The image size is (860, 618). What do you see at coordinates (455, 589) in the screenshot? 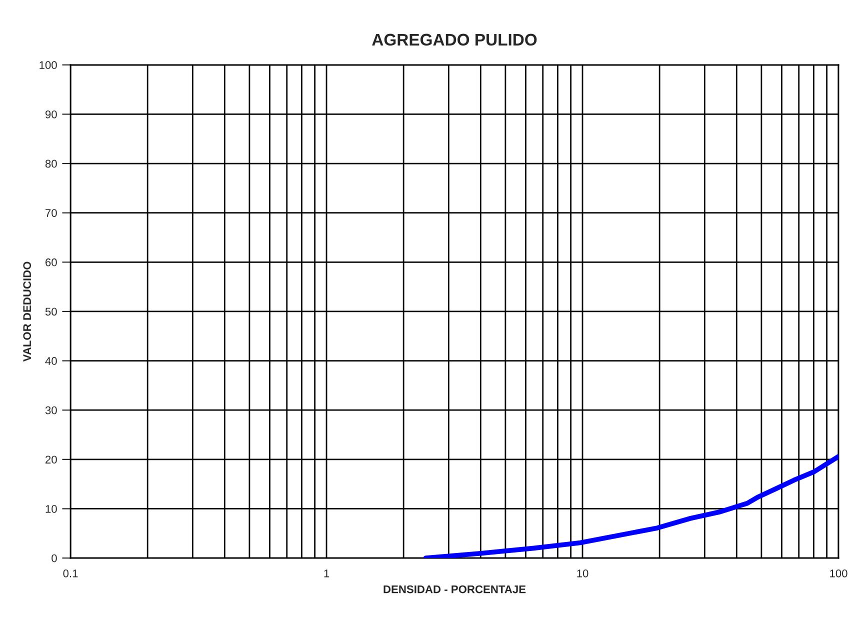
I see `x-axis-title: DENSIDAD - PORCENTAJE` at bounding box center [455, 589].